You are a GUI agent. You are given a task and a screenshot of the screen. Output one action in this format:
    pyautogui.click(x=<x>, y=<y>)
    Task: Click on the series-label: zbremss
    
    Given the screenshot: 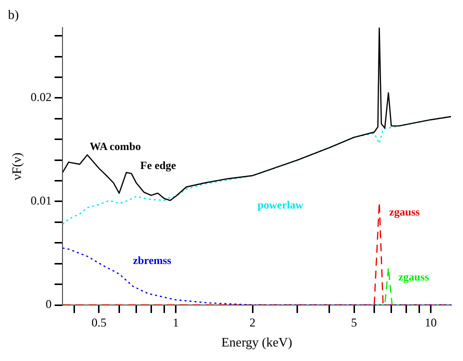 What is the action you would take?
    pyautogui.click(x=152, y=261)
    